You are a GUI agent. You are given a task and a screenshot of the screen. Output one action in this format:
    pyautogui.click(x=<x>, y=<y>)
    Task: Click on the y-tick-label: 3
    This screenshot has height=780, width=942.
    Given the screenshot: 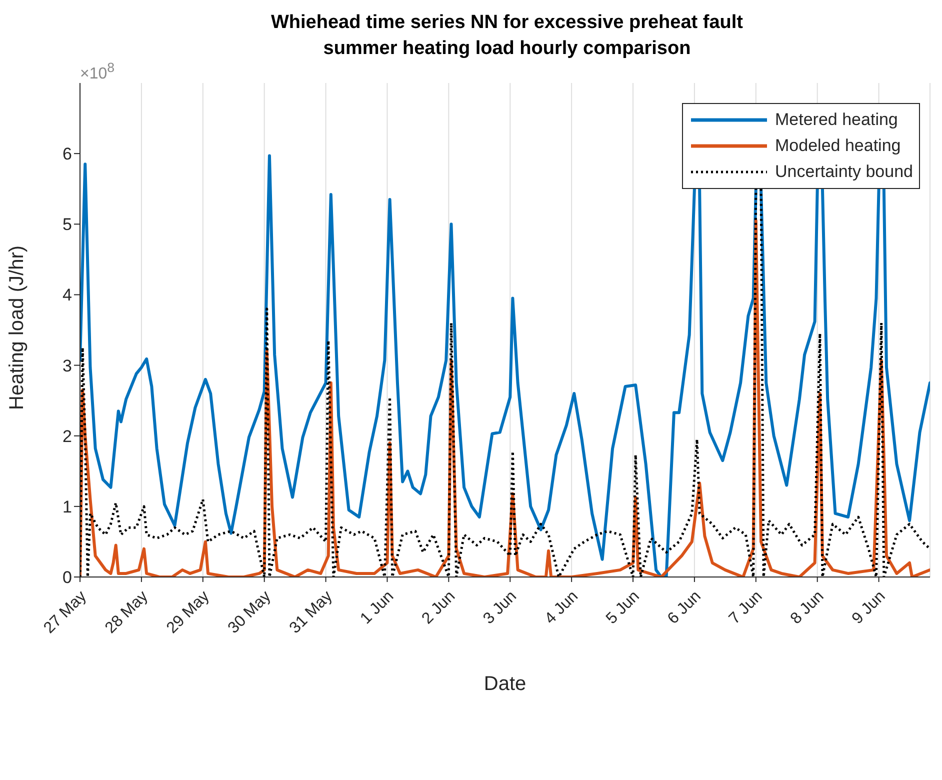 What is the action you would take?
    pyautogui.click(x=67, y=366)
    